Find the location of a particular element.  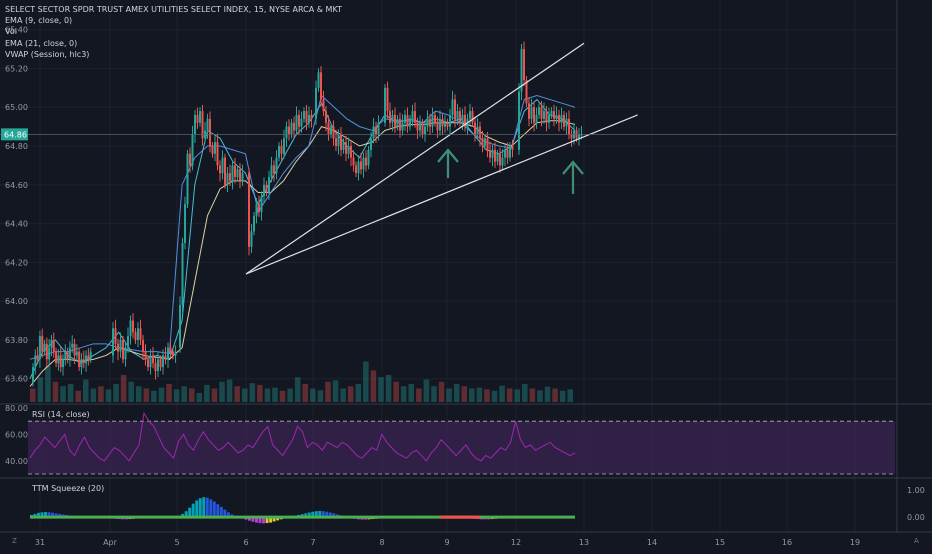

y-tick-label: 64.00 is located at coordinates (16, 301).